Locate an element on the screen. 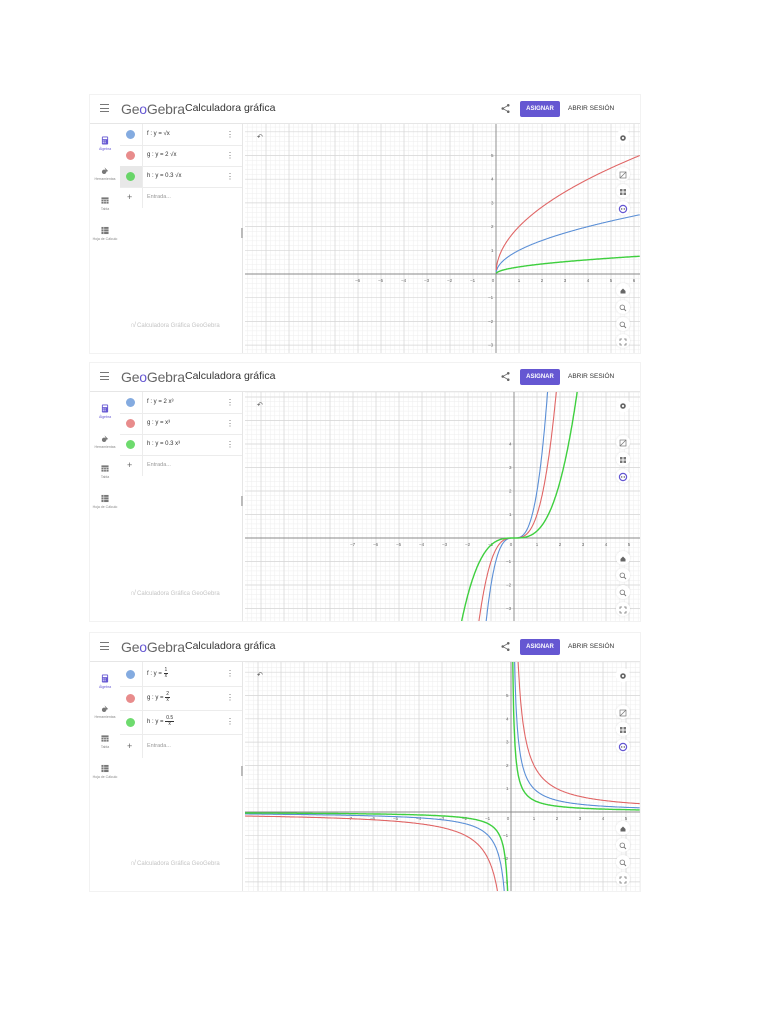 Image resolution: width=768 pixels, height=1024 pixels. expression-g: g : y = 2 √x is located at coordinates (162, 155).